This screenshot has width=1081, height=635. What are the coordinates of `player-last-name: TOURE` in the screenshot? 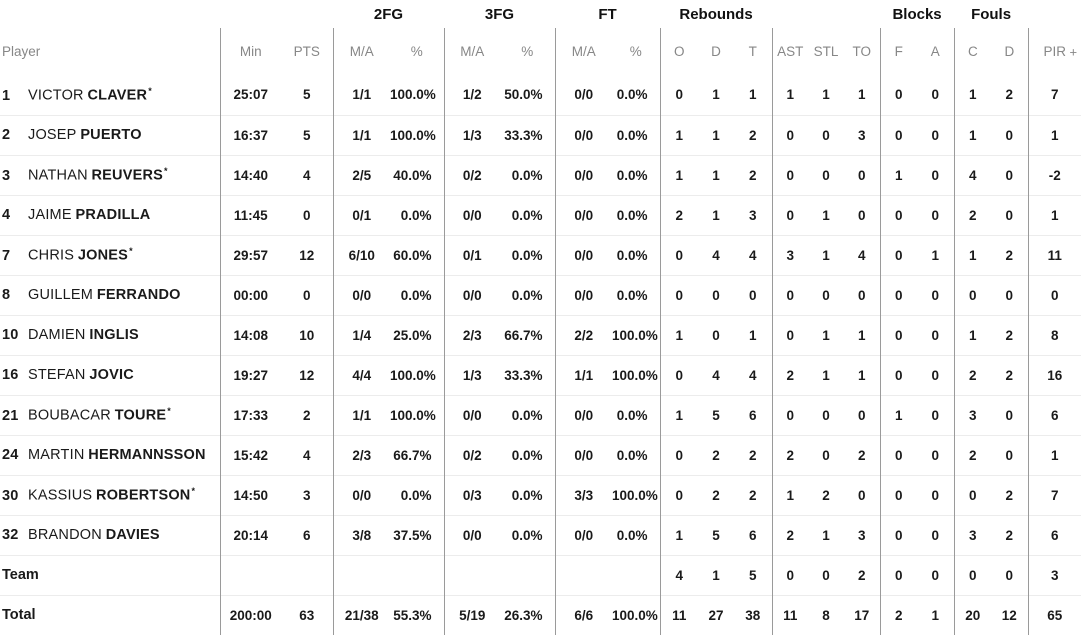 It's located at (140, 415).